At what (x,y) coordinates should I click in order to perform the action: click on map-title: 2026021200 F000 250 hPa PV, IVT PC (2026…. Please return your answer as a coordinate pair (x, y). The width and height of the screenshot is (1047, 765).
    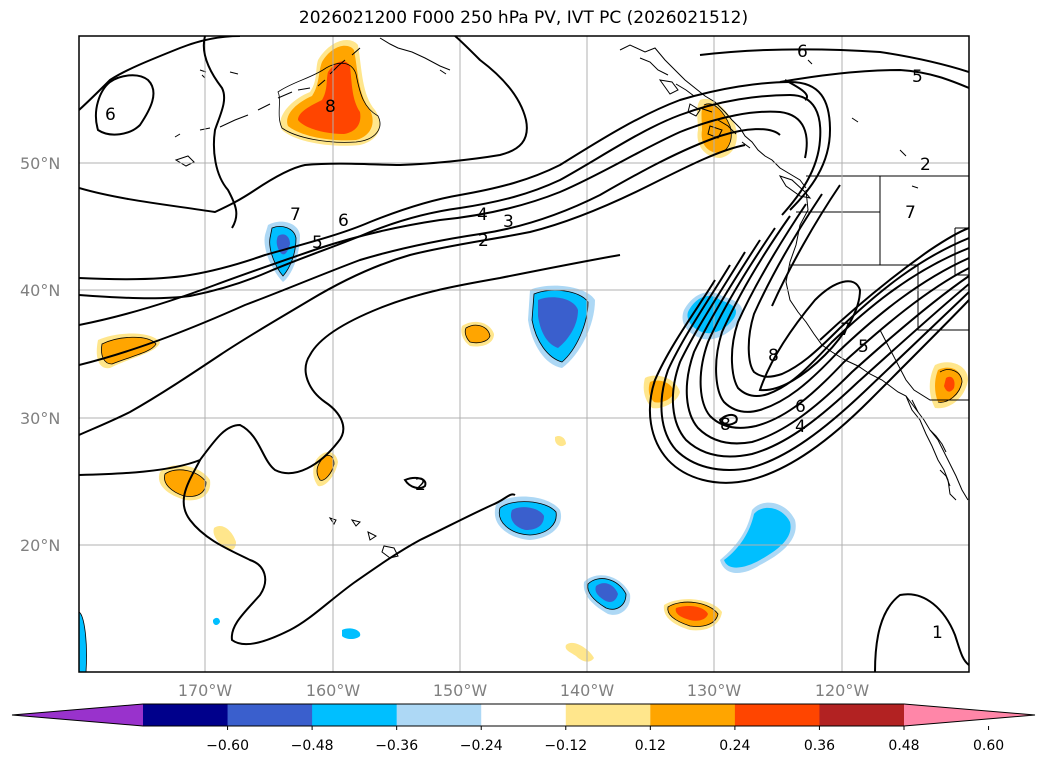
    Looking at the image, I should click on (523, 18).